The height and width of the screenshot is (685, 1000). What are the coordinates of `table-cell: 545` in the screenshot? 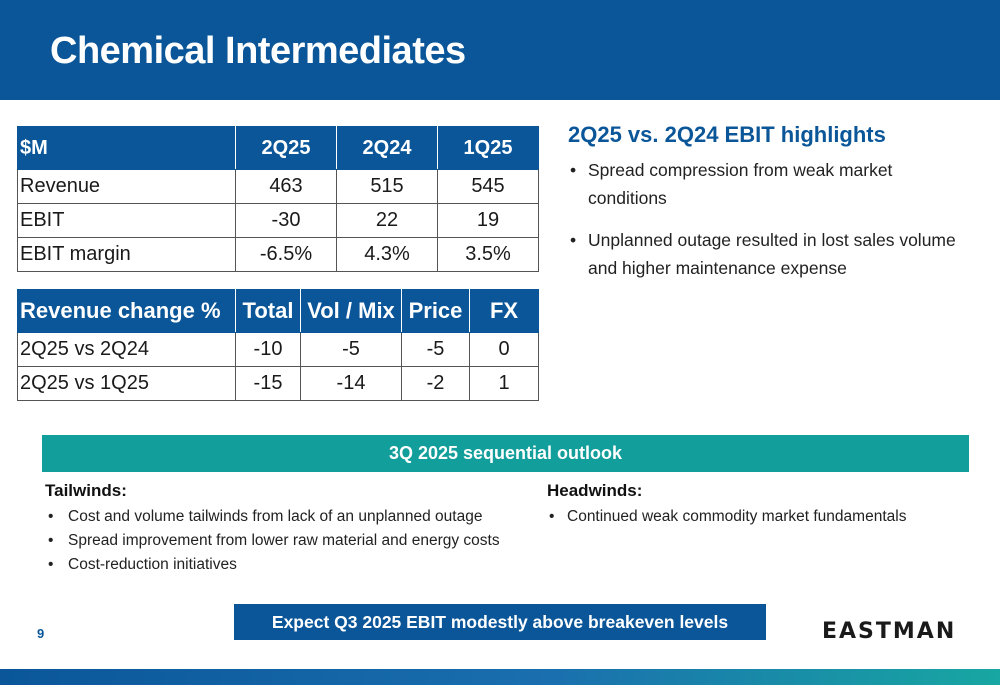 It's located at (488, 186).